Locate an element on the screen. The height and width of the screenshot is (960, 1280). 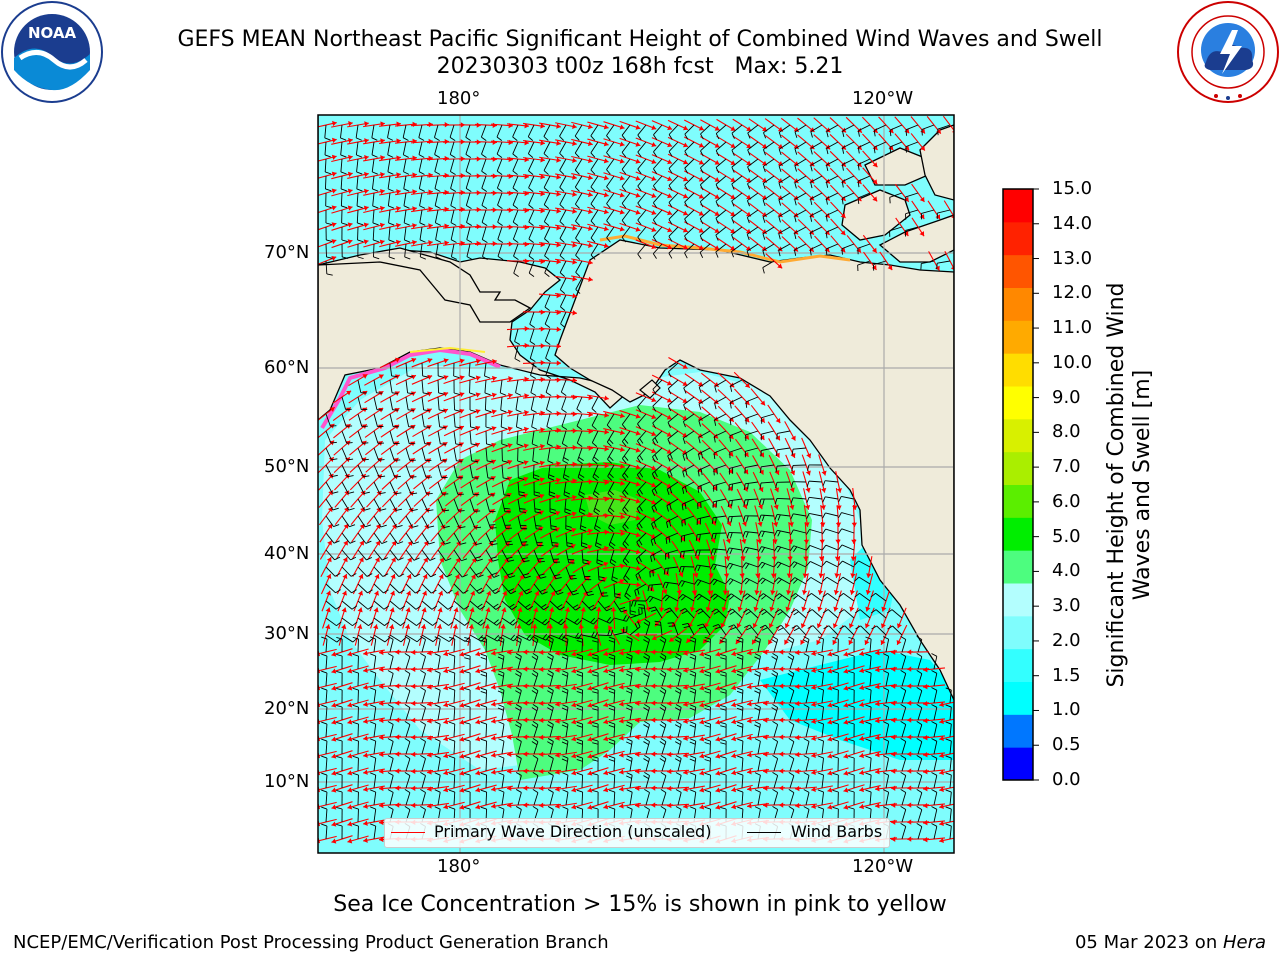
footer-date-text: 05 Mar 2023 on is located at coordinates (1148, 942).